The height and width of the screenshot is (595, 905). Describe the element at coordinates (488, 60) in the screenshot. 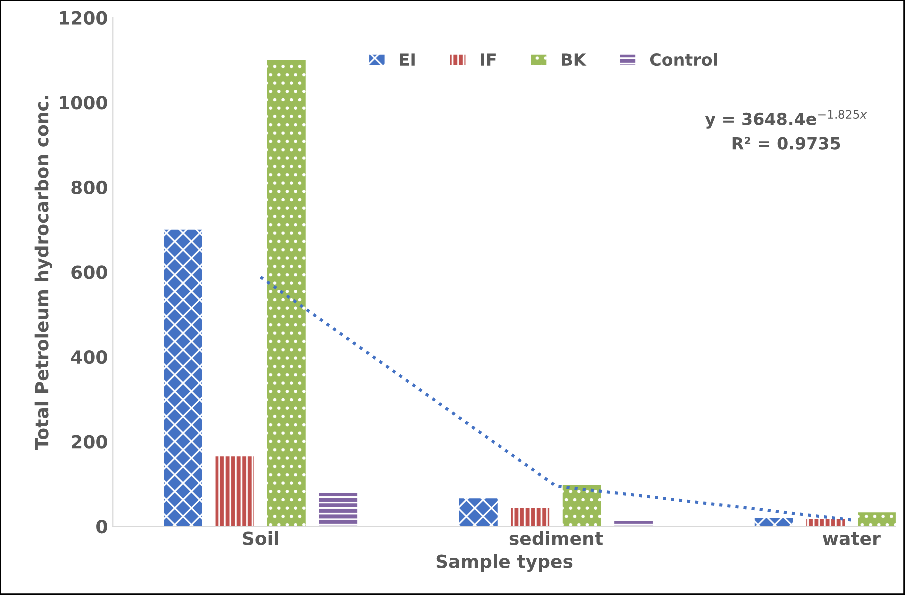

I see `legend-label: IF` at that location.